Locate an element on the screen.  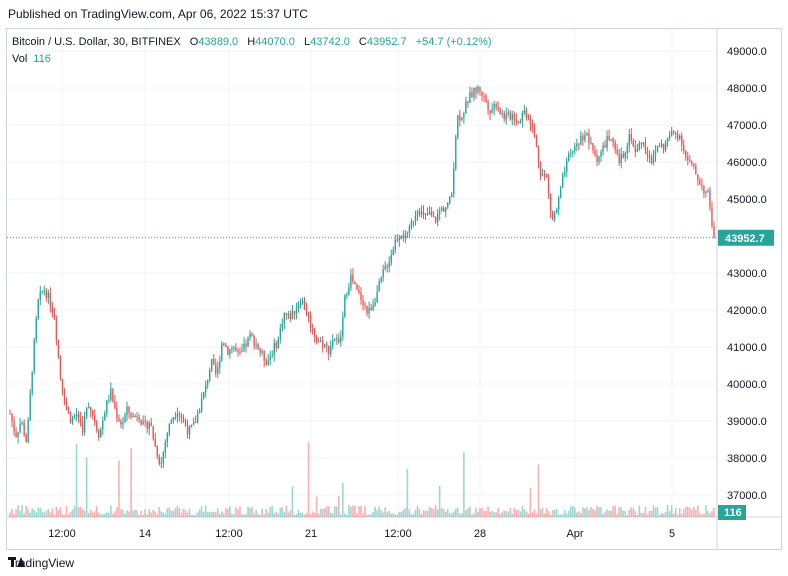
footer-brand: TradingView is located at coordinates (41, 563).